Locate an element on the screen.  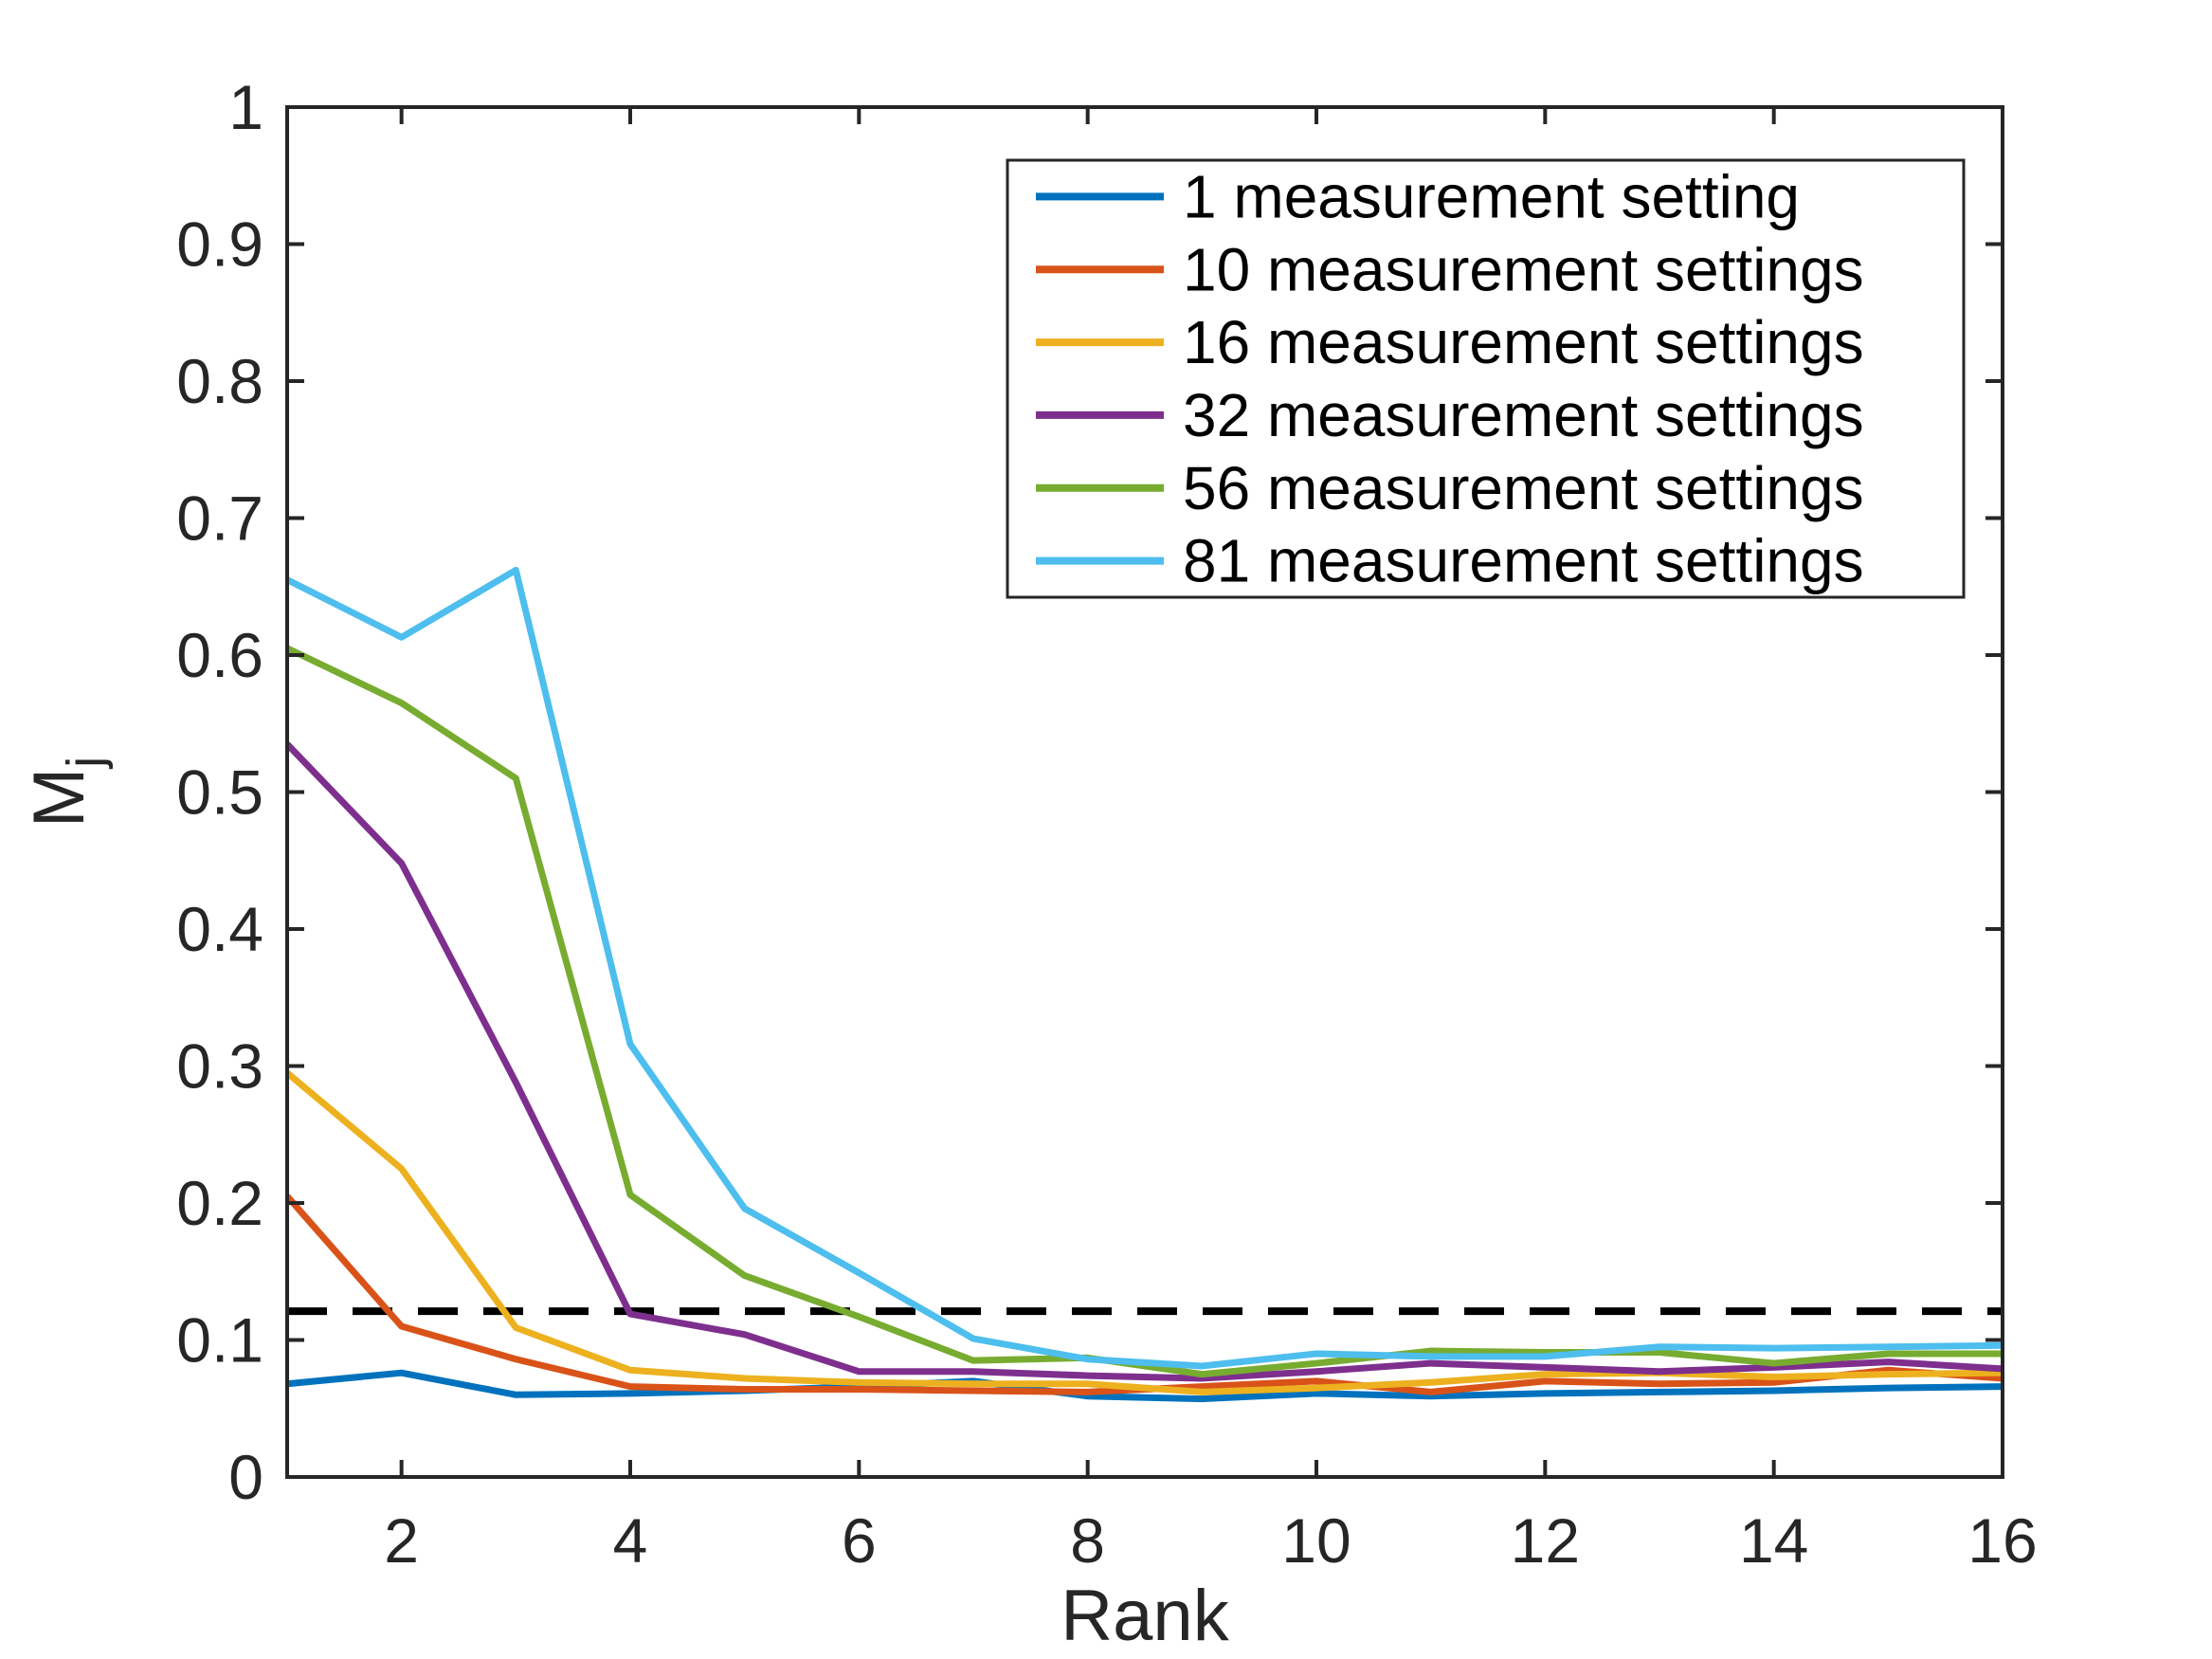
x-axis-label: Rank is located at coordinates (1145, 1616).